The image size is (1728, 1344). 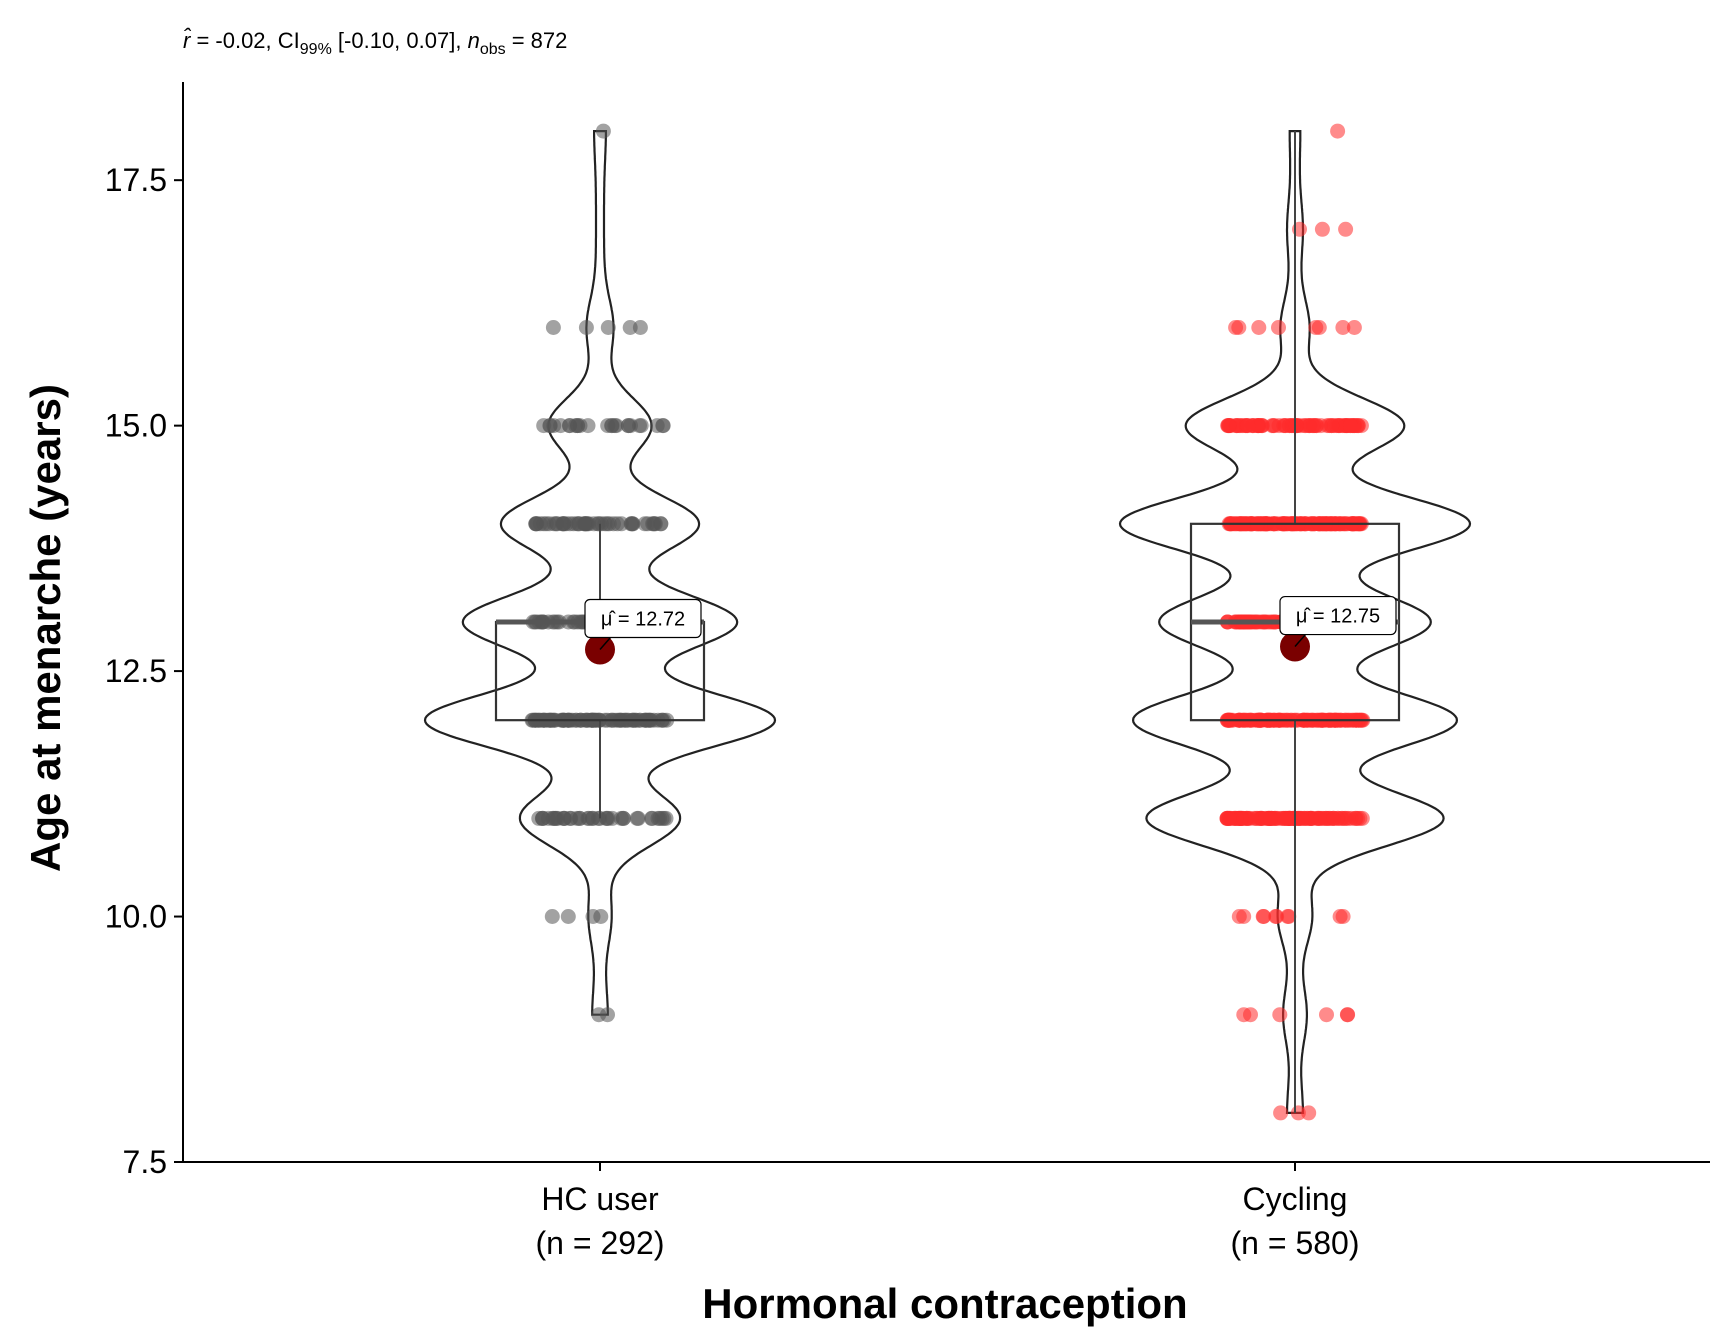 I want to click on y-tick-label: 15.0, so click(x=136, y=426).